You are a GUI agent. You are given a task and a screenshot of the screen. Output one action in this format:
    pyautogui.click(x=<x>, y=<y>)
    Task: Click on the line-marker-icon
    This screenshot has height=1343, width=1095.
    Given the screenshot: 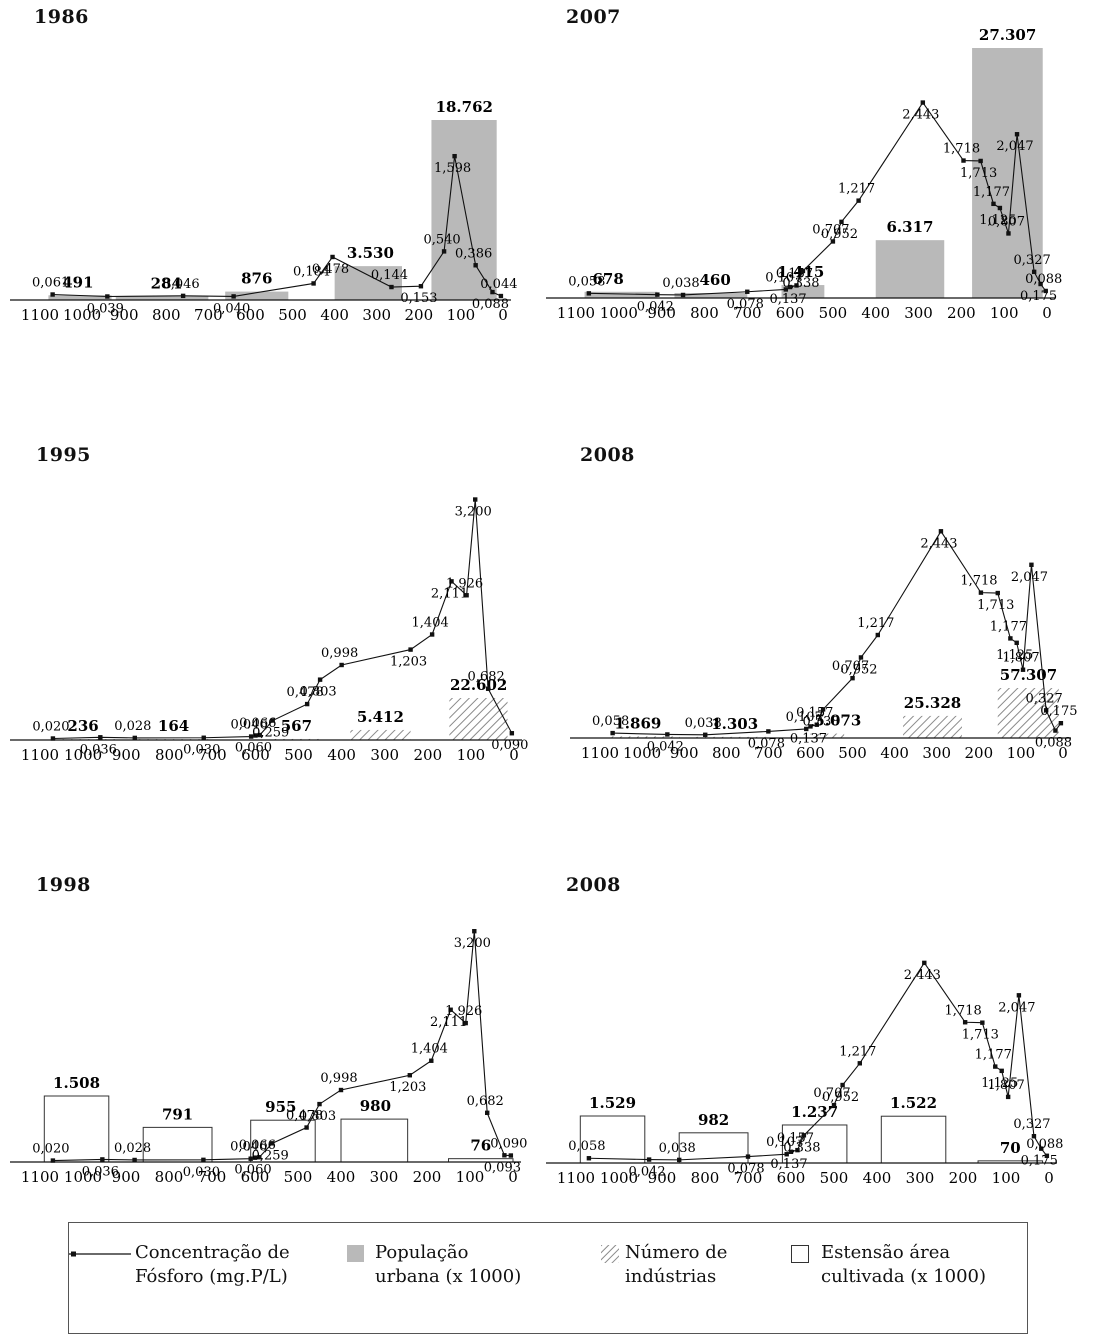 What is the action you would take?
    pyautogui.click(x=100, y=1254)
    